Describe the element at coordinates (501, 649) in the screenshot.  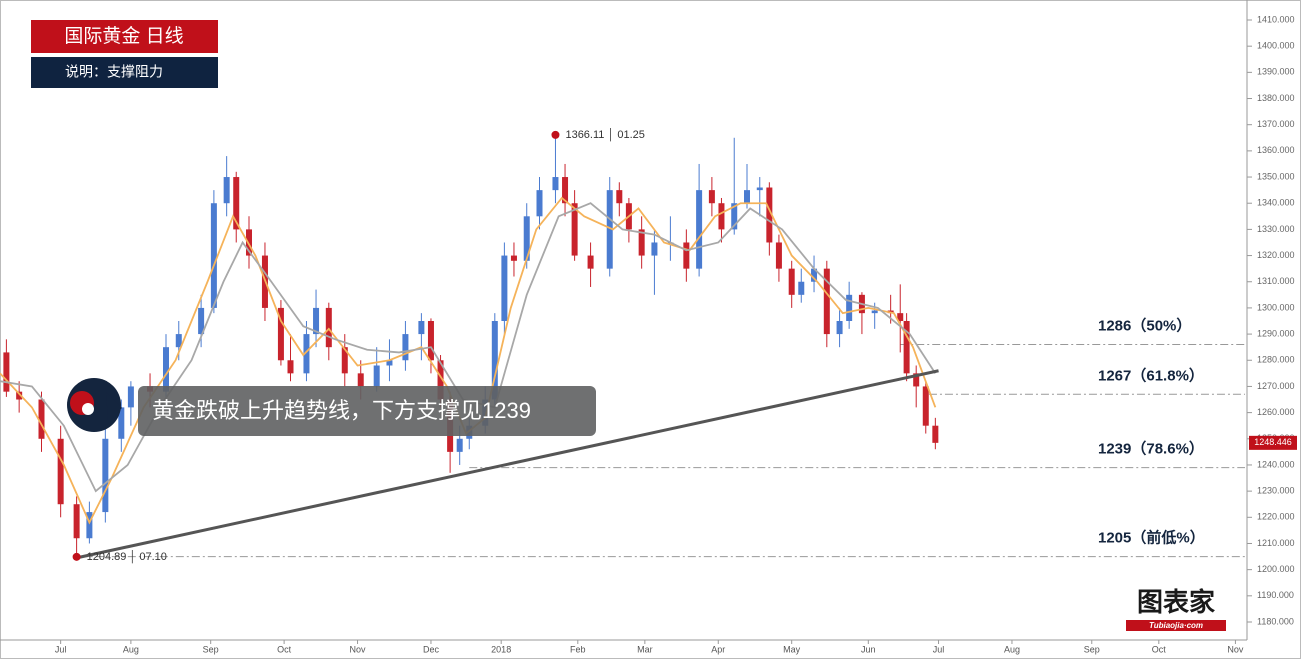
I see `x-tick-label: 2018` at that location.